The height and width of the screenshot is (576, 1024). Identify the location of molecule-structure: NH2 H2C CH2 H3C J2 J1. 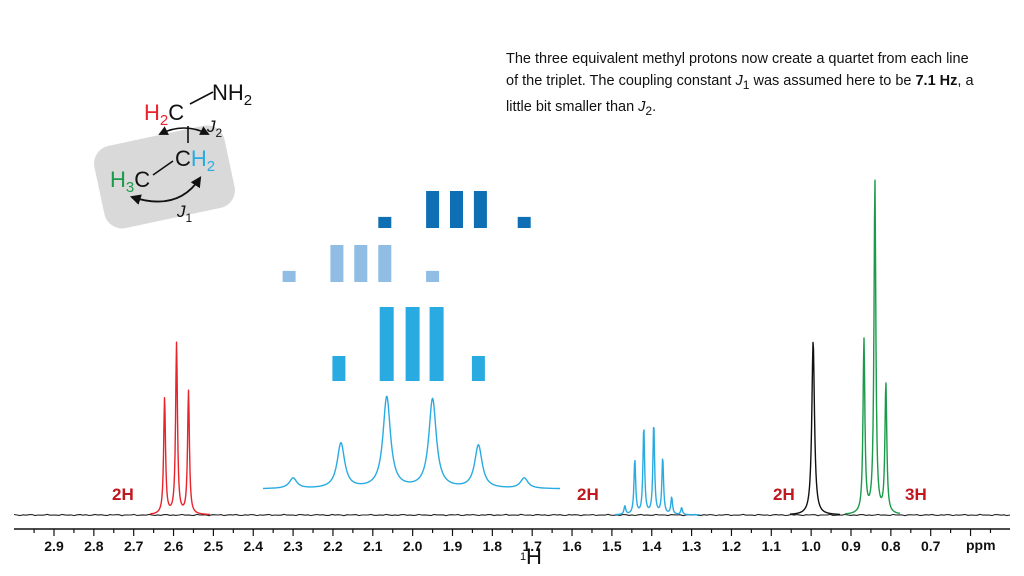
(173, 154).